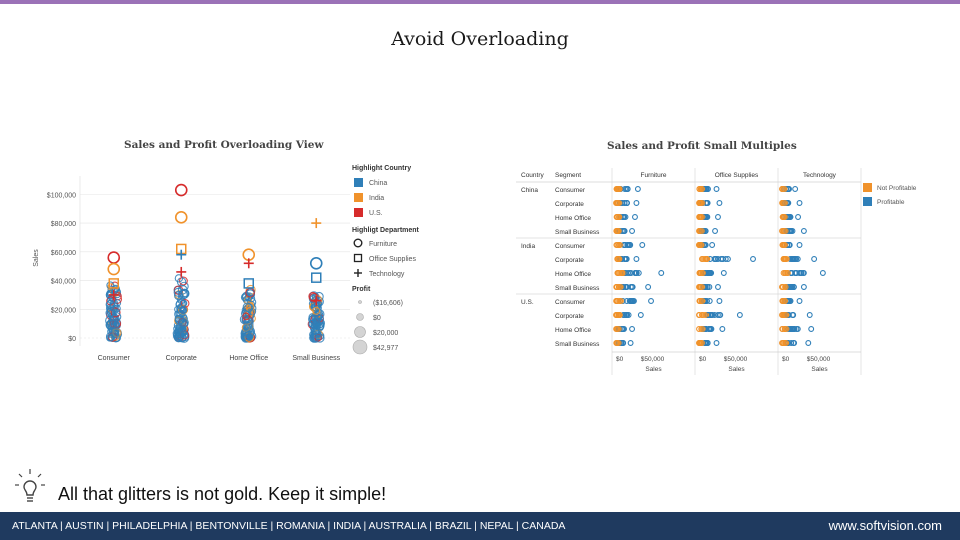 Image resolution: width=960 pixels, height=540 pixels. What do you see at coordinates (181, 358) in the screenshot?
I see `x-category-label: Corporate` at bounding box center [181, 358].